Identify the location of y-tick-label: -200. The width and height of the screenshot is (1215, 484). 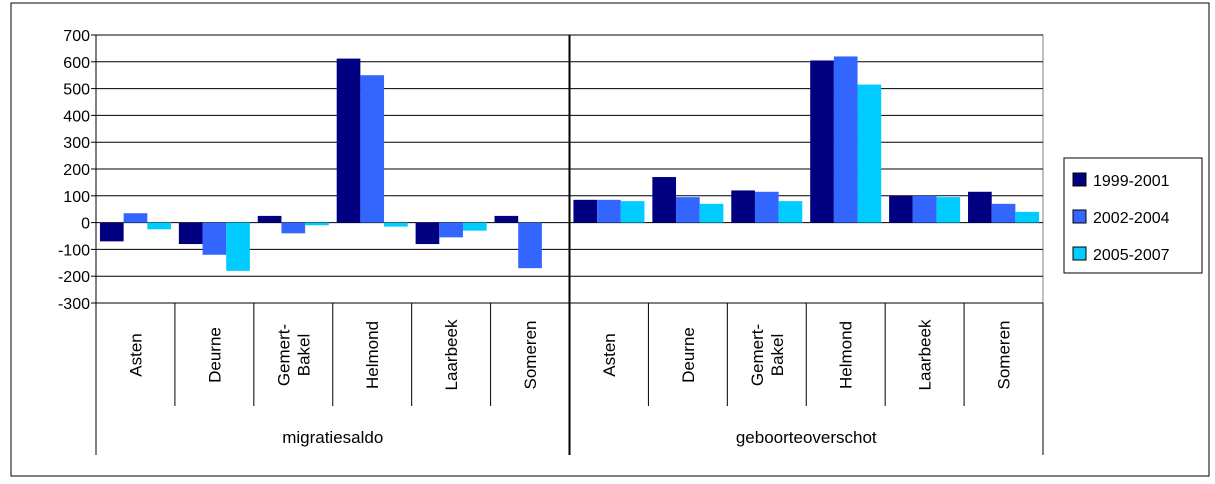
(74, 277).